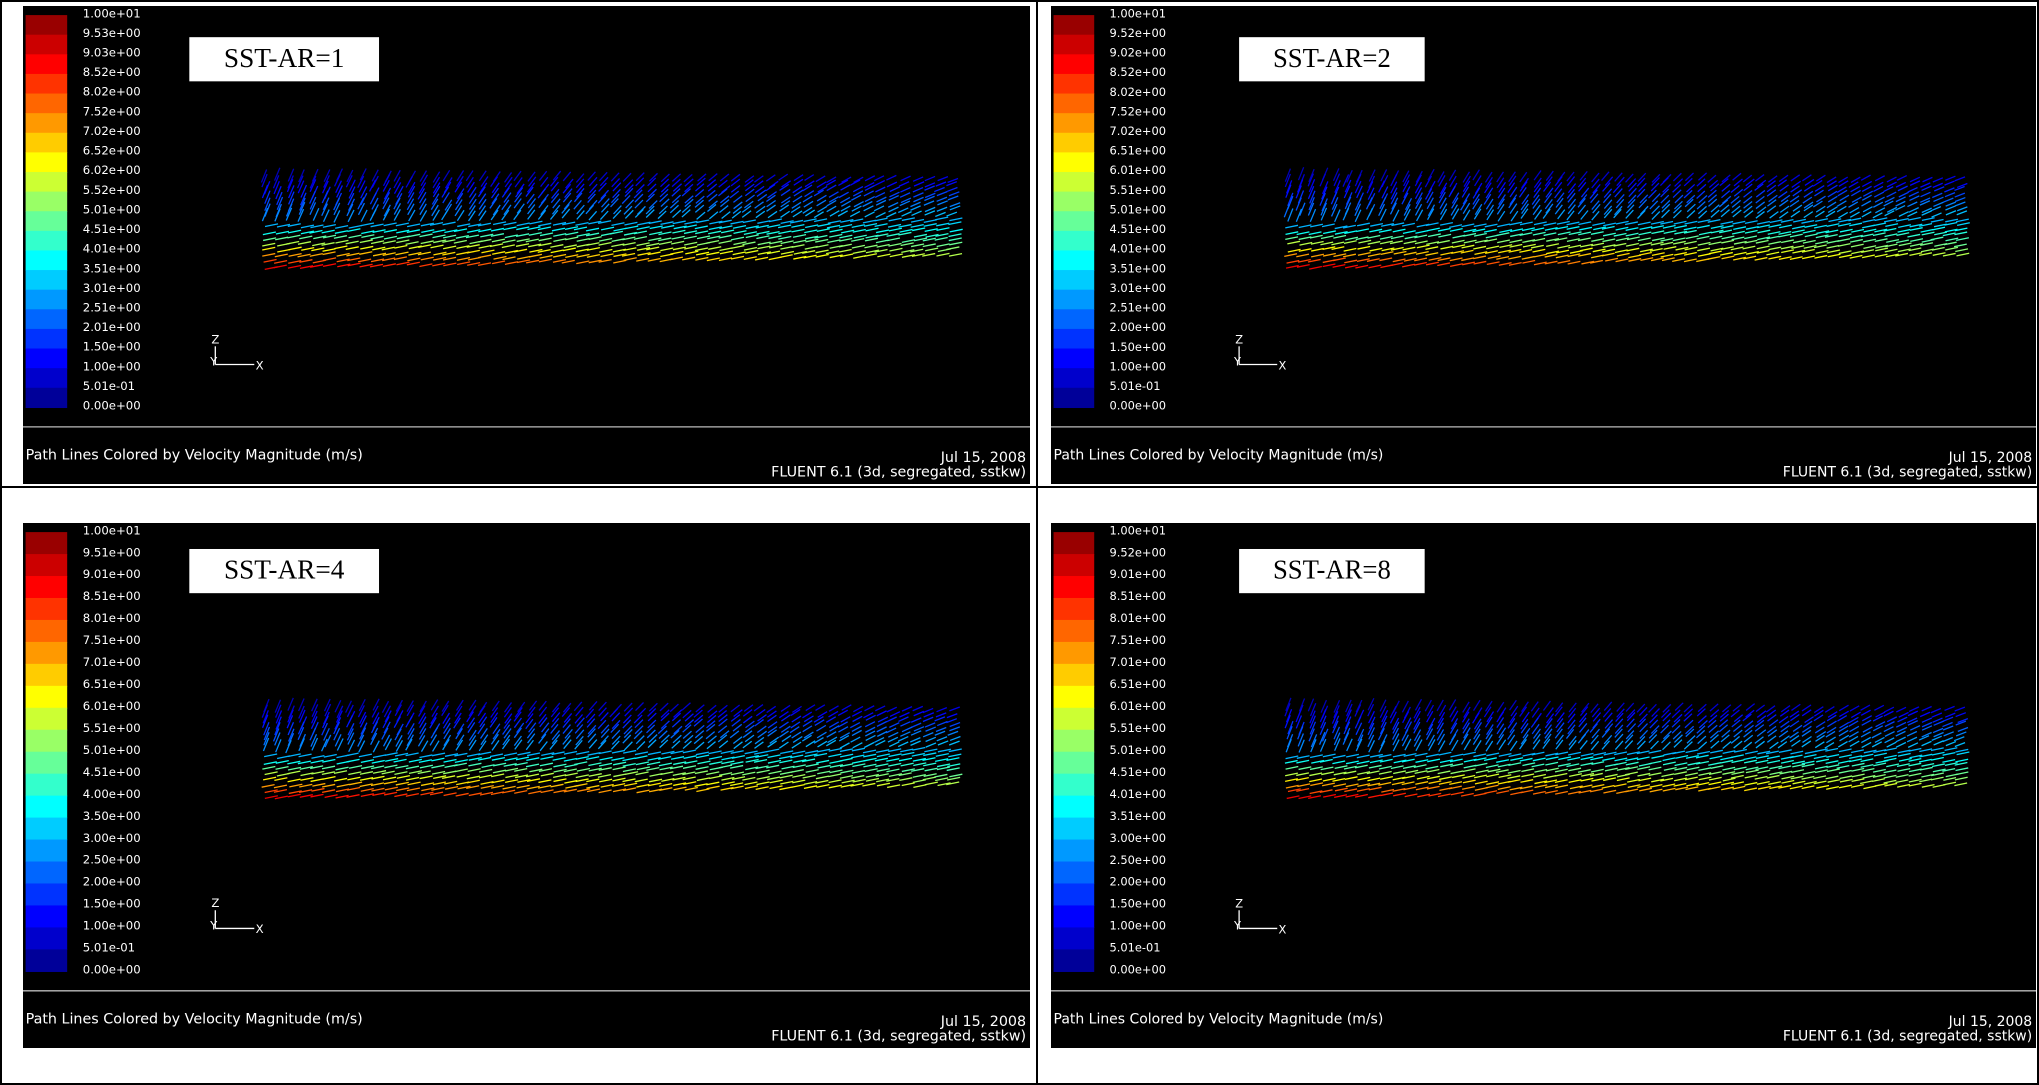 This screenshot has height=1085, width=2039. What do you see at coordinates (1137, 662) in the screenshot?
I see `legend-label: 7.01e+00` at bounding box center [1137, 662].